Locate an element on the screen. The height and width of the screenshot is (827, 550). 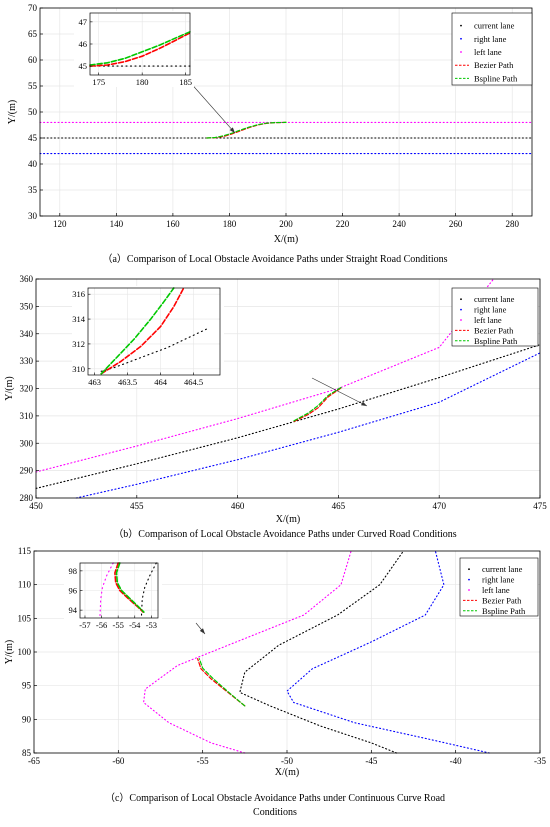
x-tick-label: 160 is located at coordinates (173, 224).